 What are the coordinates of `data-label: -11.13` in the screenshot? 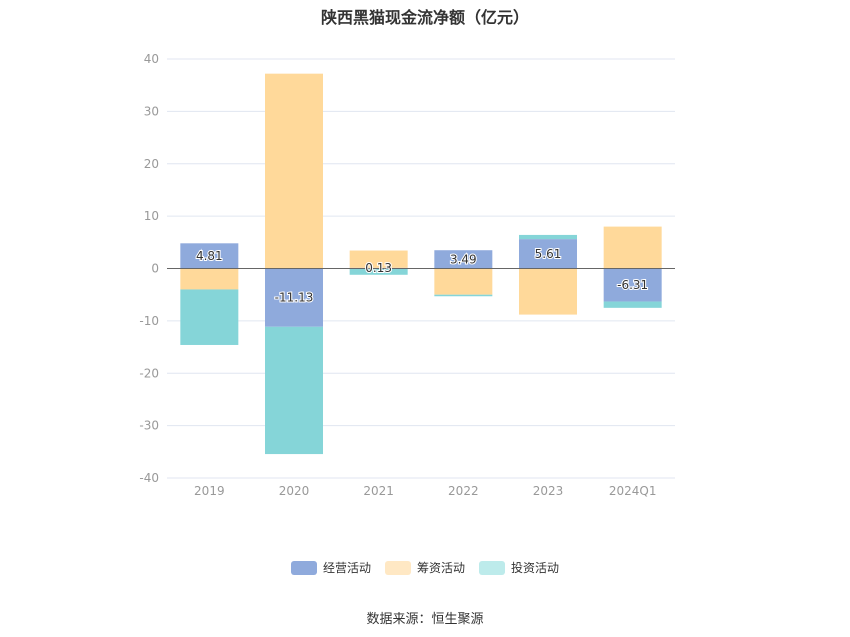 It's located at (294, 298).